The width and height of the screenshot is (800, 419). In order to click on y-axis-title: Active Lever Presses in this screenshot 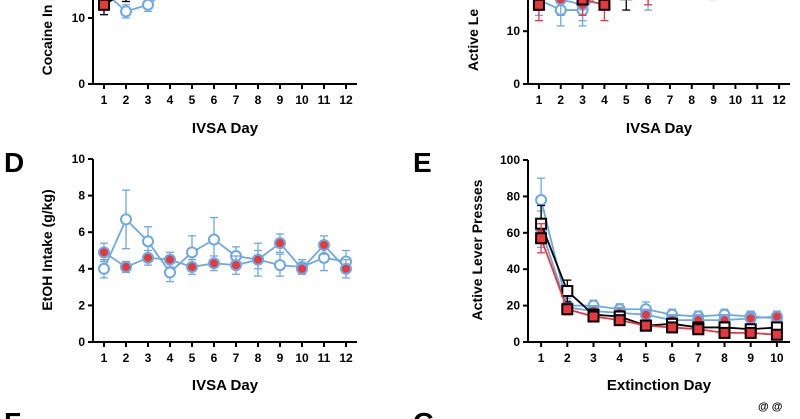, I will do `click(477, 249)`.